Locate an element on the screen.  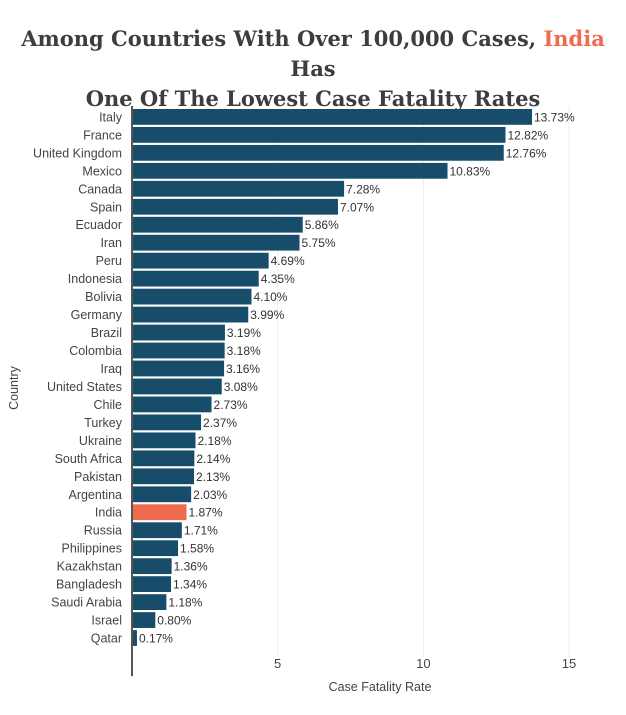
category-label: Iran is located at coordinates (111, 243).